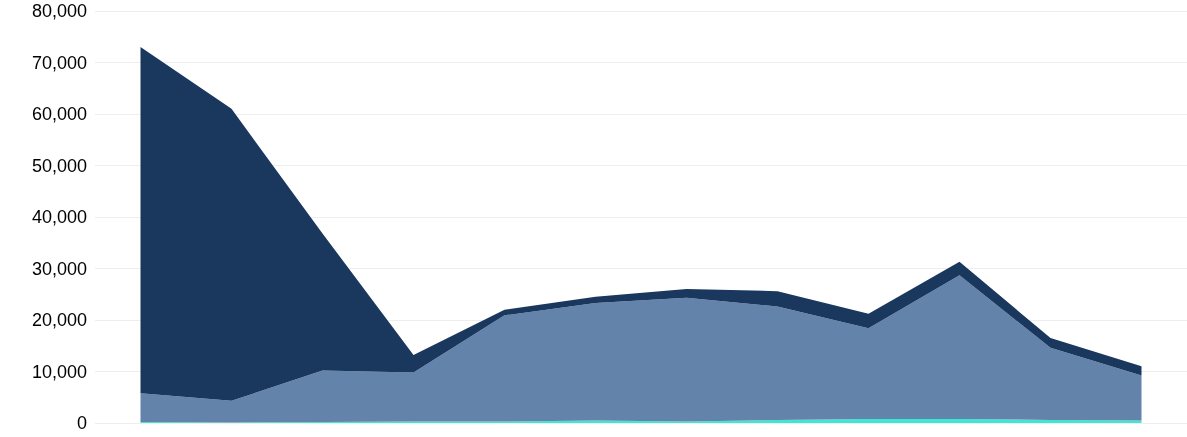 This screenshot has width=1187, height=437. Describe the element at coordinates (59, 217) in the screenshot. I see `y-tick-label: 40,000` at that location.